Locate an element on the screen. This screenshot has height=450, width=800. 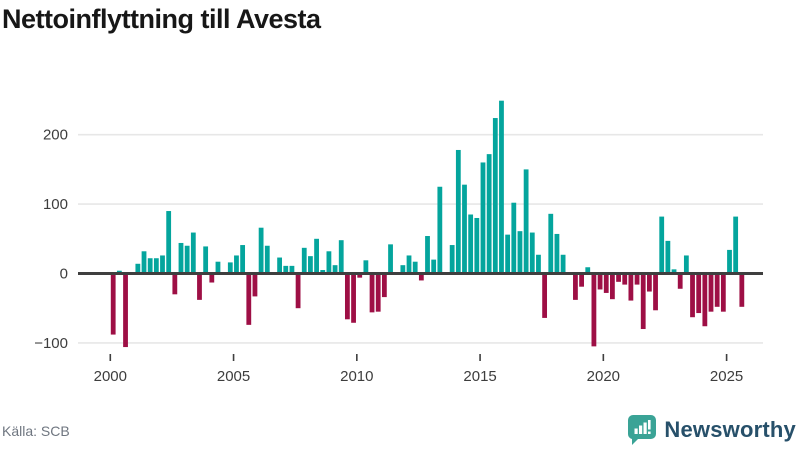
y-tick-label: 0 is located at coordinates (64, 274).